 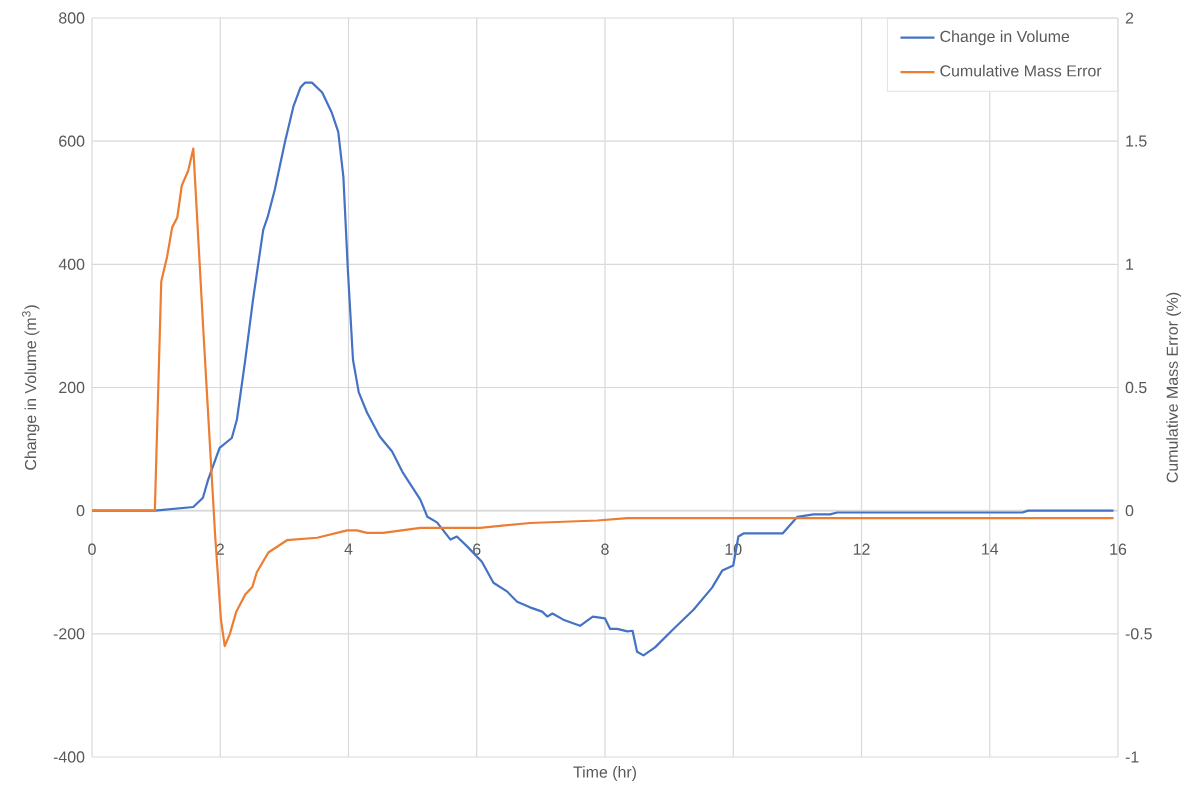 I want to click on x-tick-label: 16, so click(x=1118, y=549).